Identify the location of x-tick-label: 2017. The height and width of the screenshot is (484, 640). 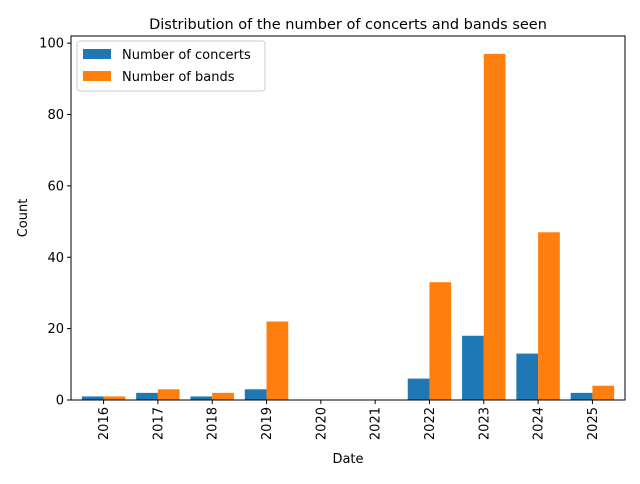
(158, 423).